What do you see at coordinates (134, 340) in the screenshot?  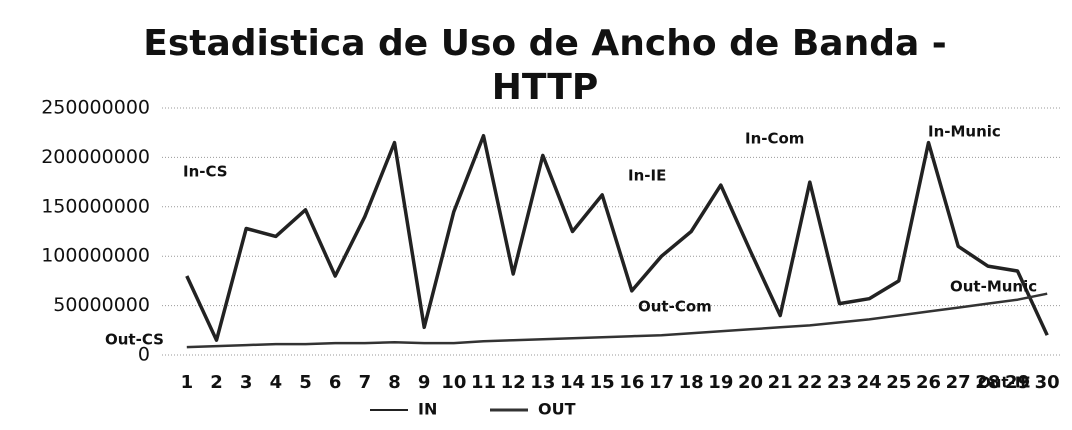 I see `annotation: Out-CS` at bounding box center [134, 340].